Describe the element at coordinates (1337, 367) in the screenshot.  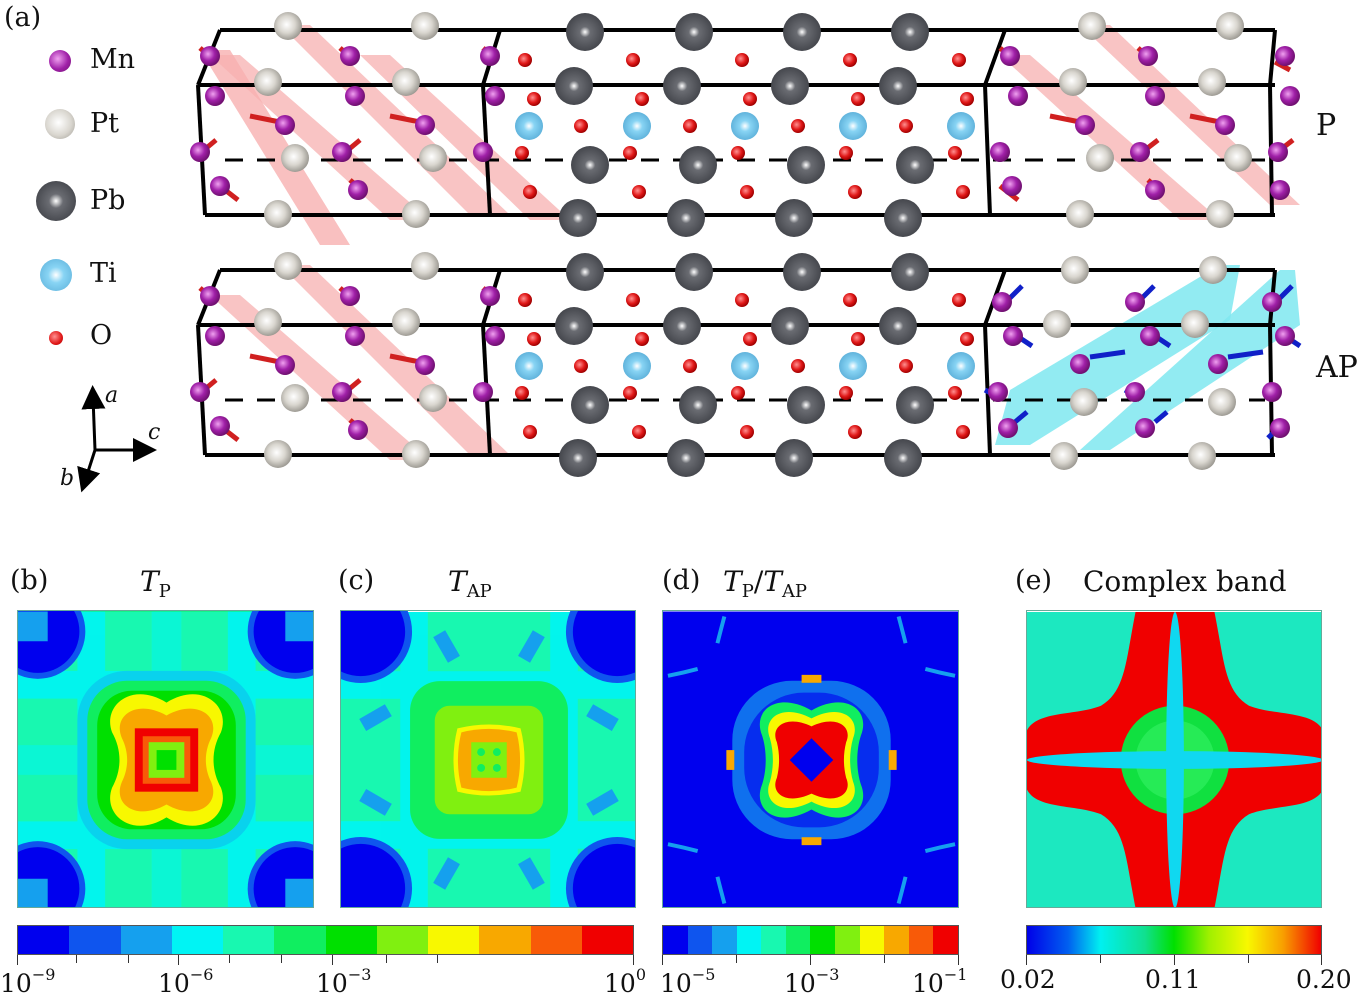
I see `config-label-ap: AP` at that location.